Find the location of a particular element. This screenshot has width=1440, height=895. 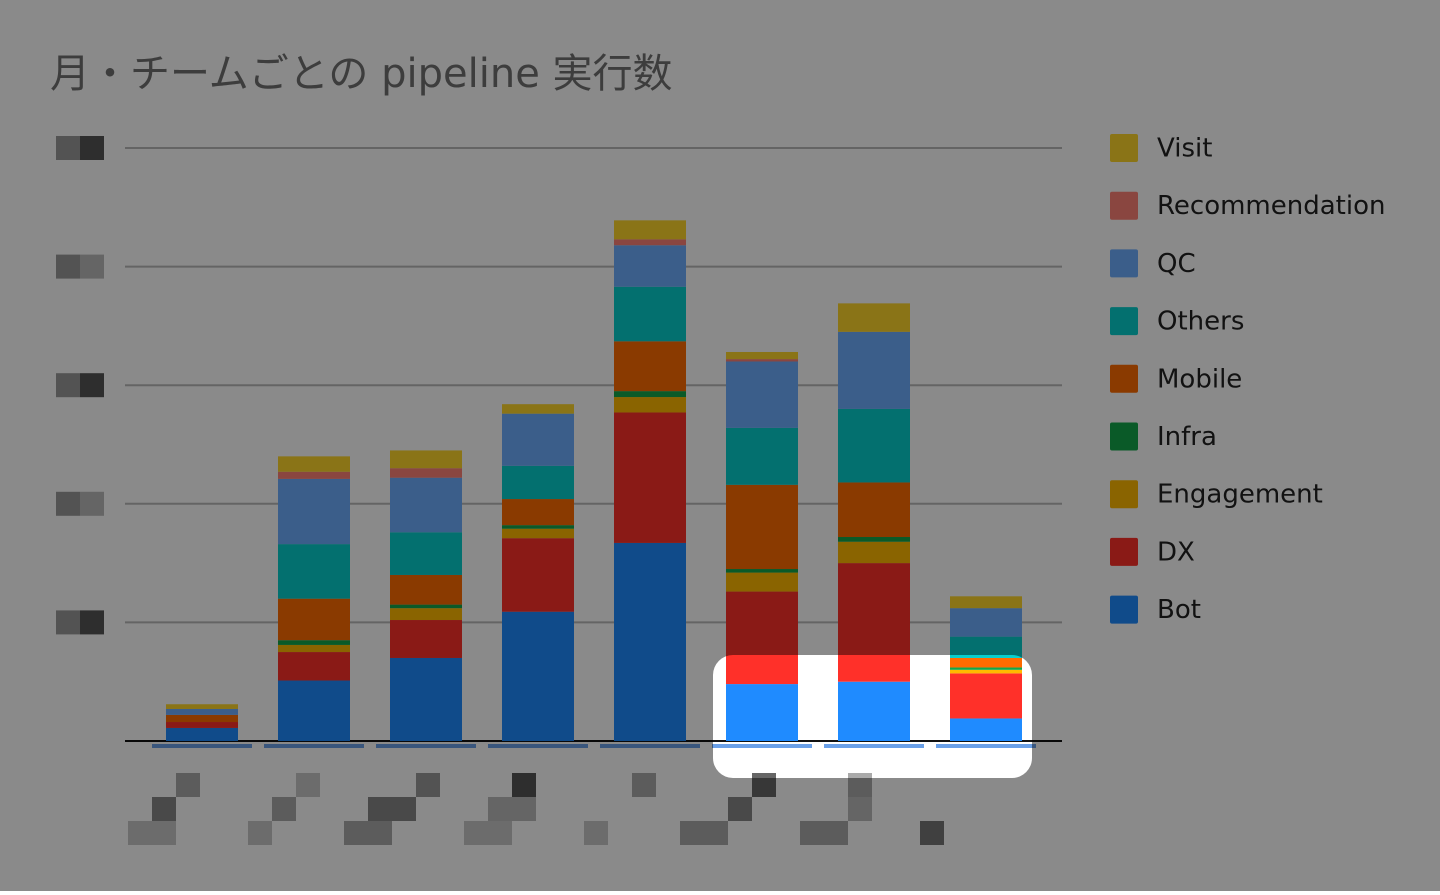

legend-label: Infra is located at coordinates (1187, 437).